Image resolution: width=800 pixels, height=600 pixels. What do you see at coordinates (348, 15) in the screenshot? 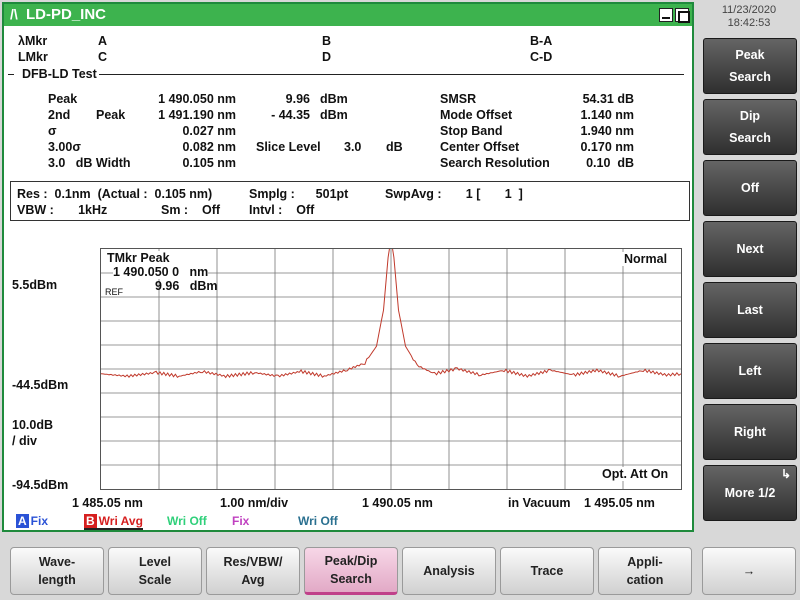
I see `title-bar: /\ LD-PD_INC` at bounding box center [348, 15].